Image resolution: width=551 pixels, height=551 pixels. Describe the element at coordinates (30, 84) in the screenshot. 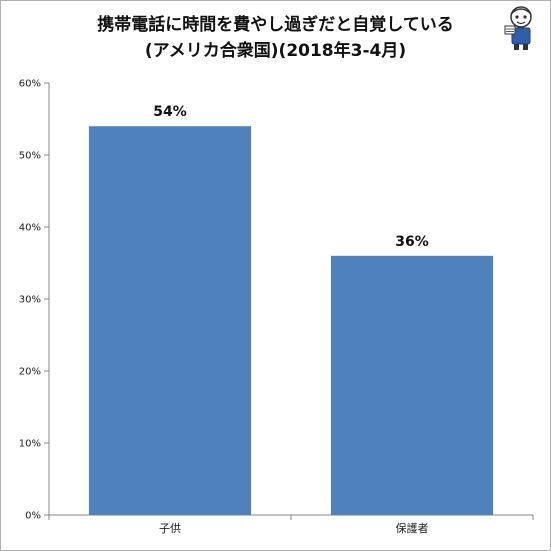

I see `y-tick-label: 60%` at that location.